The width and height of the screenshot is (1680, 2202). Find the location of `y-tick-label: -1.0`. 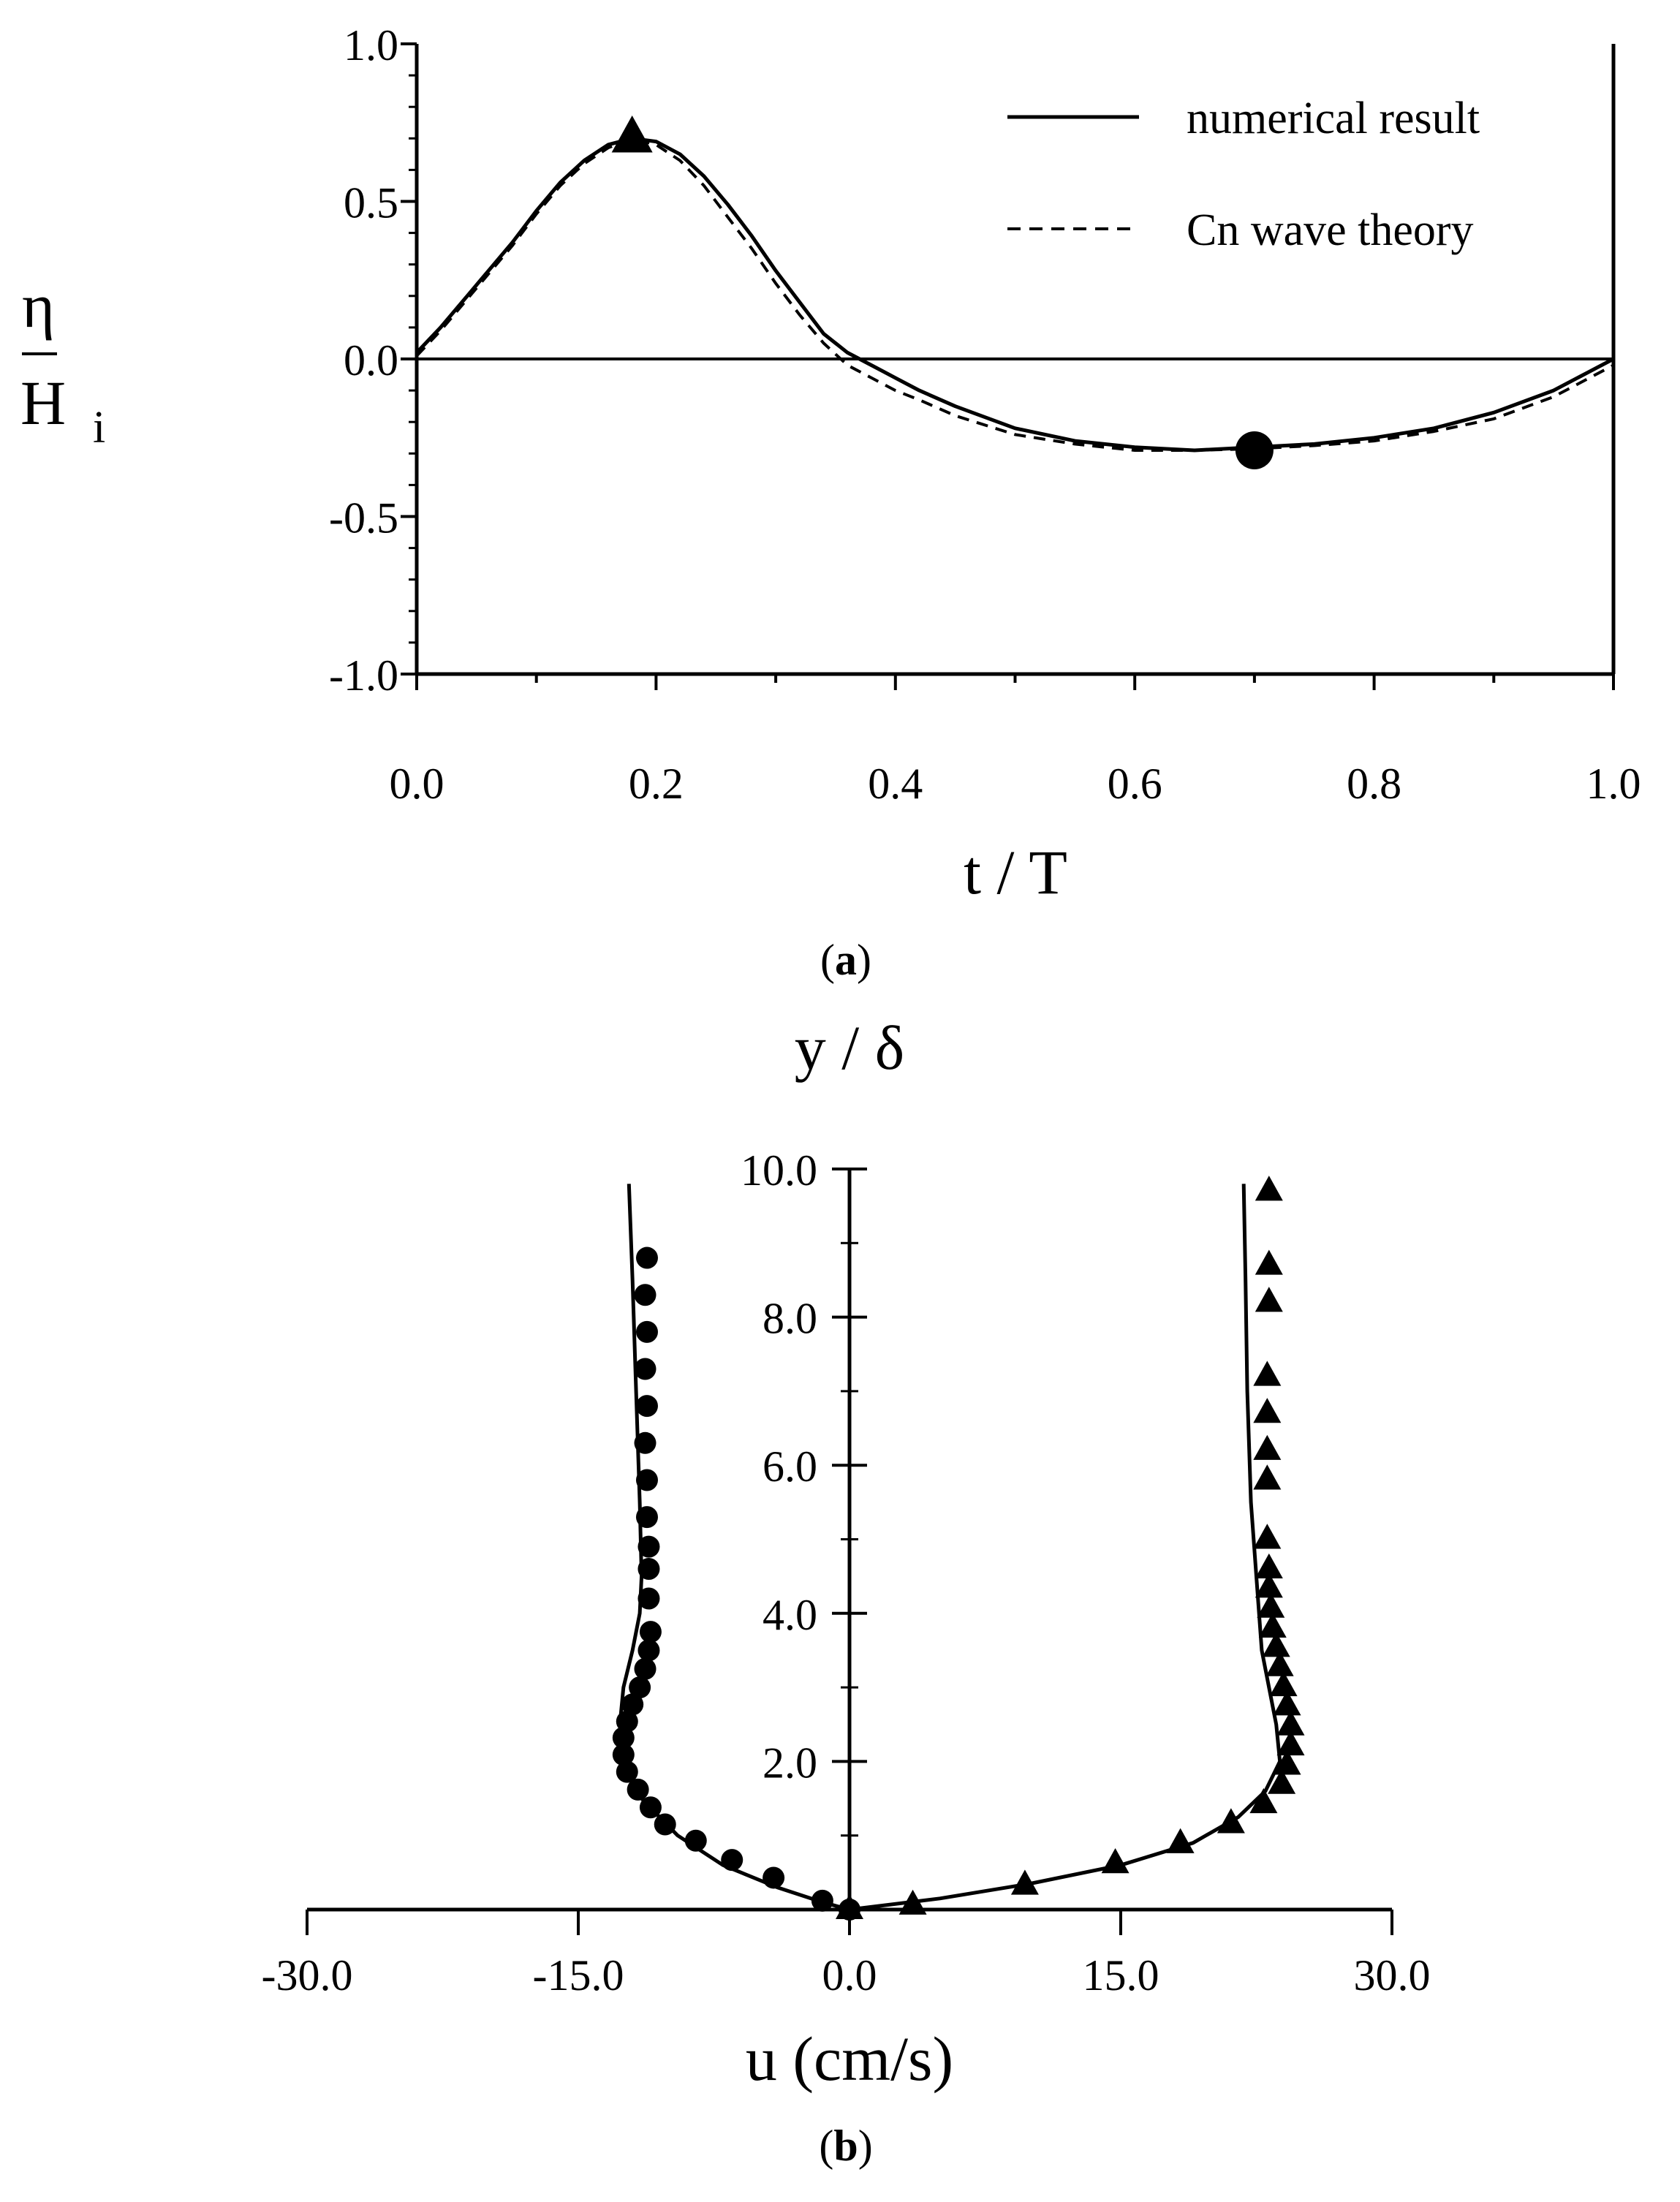

y-tick-label: -1.0 is located at coordinates (363, 675).